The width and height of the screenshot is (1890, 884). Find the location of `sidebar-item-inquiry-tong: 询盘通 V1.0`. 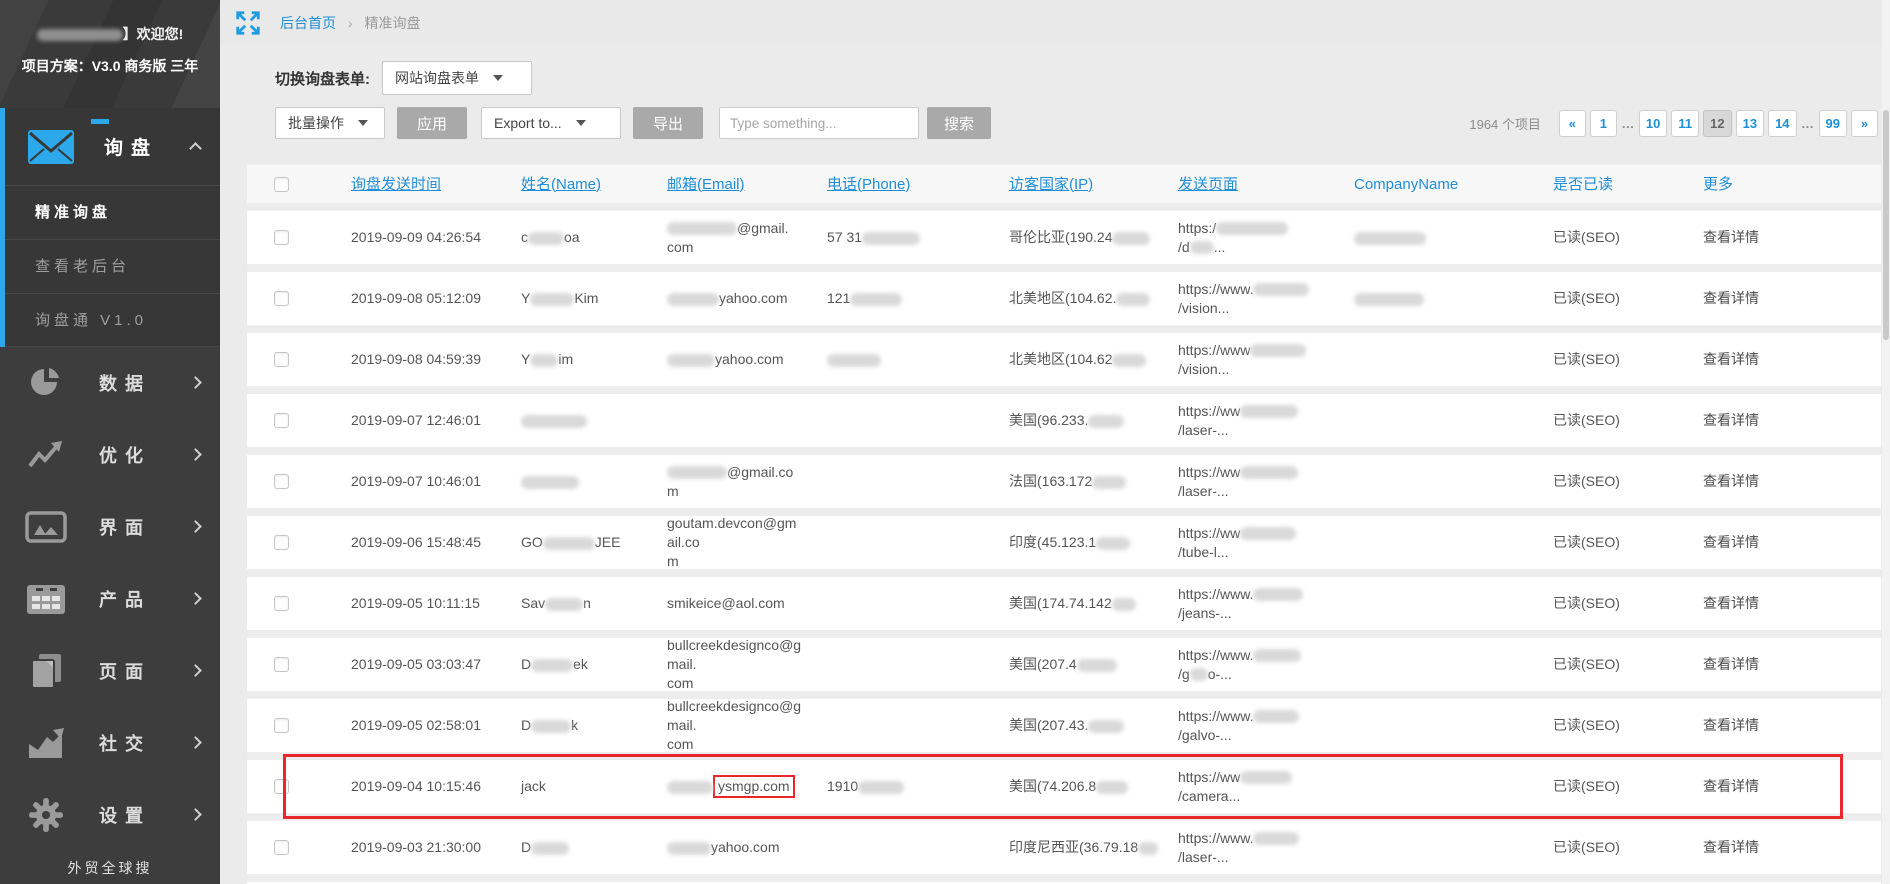

sidebar-item-inquiry-tong: 询盘通 V1.0 is located at coordinates (112, 320).